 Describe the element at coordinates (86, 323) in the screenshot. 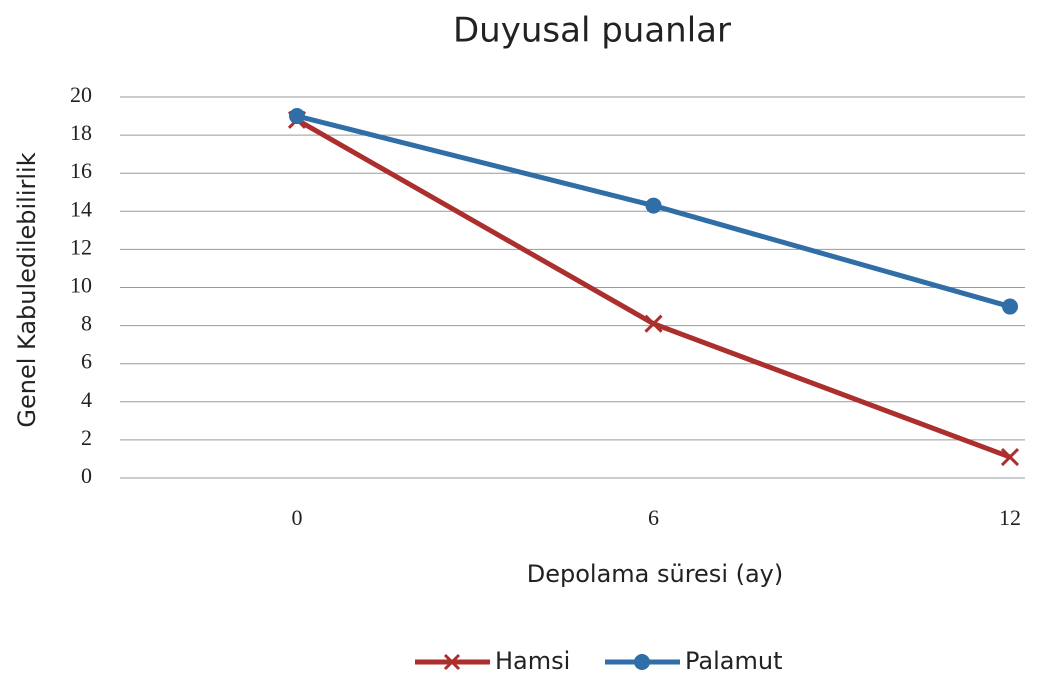

I see `y-tick-label: 8` at that location.